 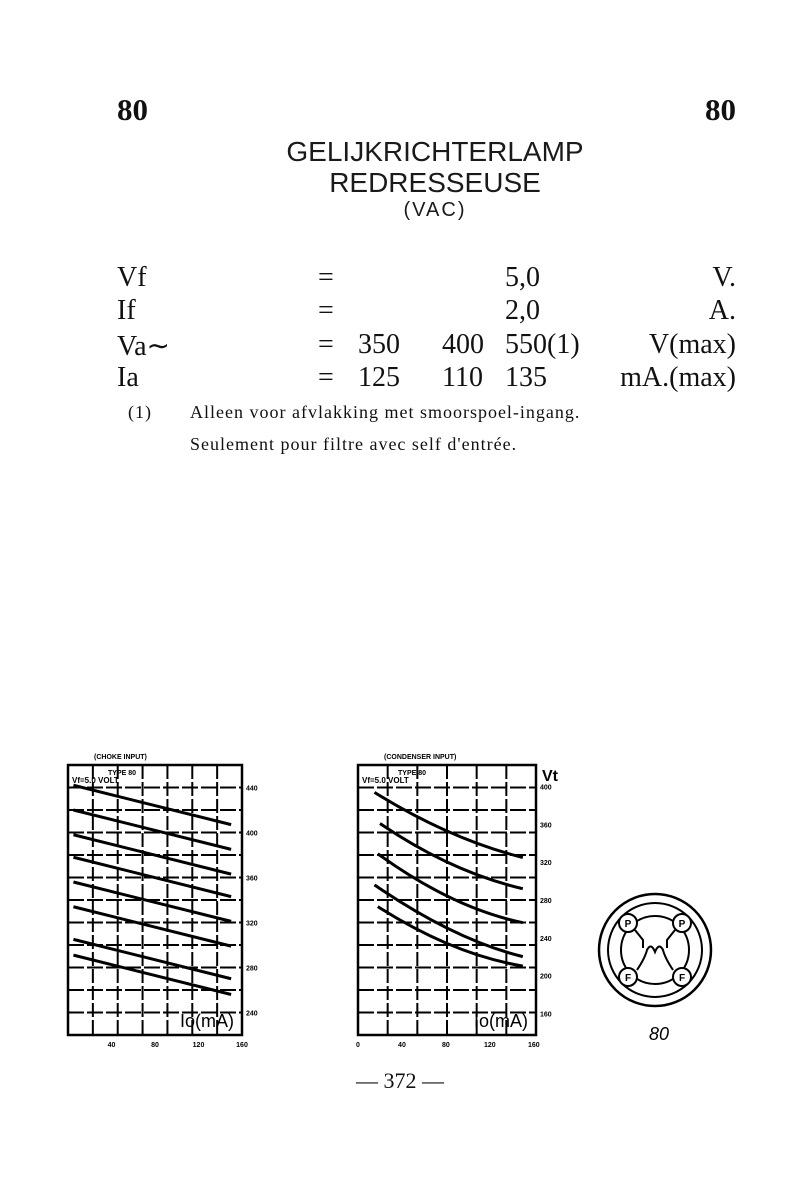 What do you see at coordinates (400, 1080) in the screenshot?
I see `page-number: — 372 —` at bounding box center [400, 1080].